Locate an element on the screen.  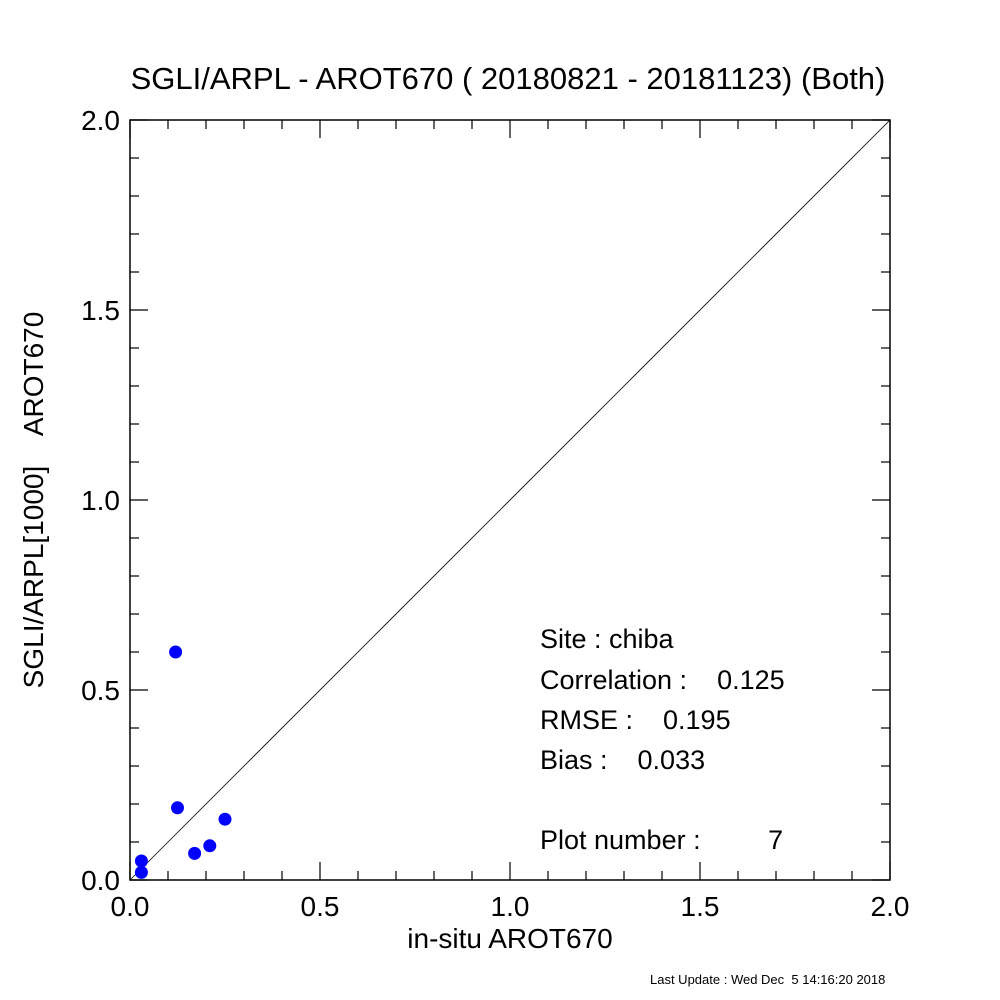
site-label: Site : chiba is located at coordinates (607, 639).